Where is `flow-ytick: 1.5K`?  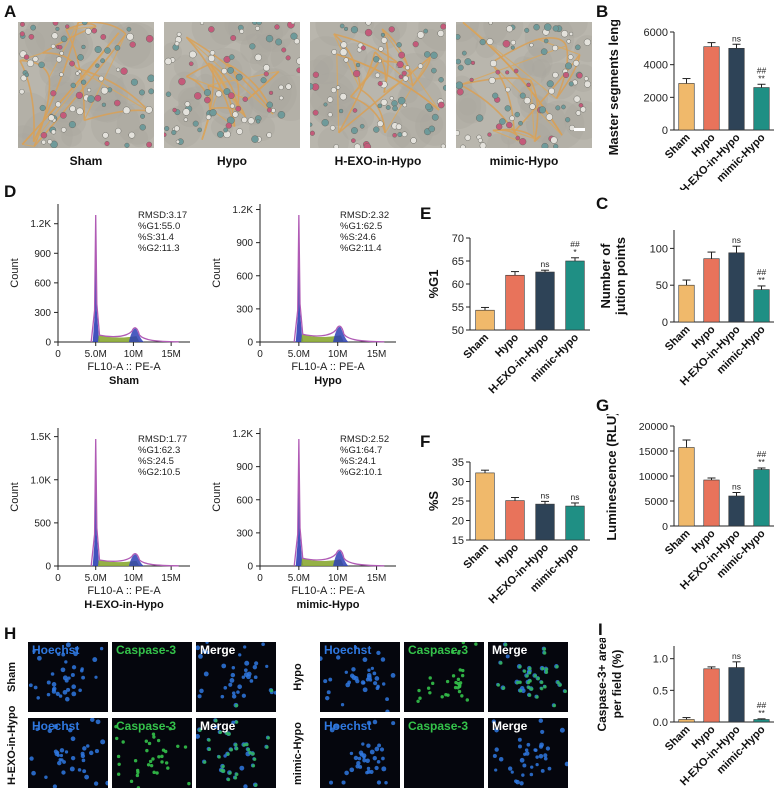
flow-ytick: 1.5K is located at coordinates (40, 437).